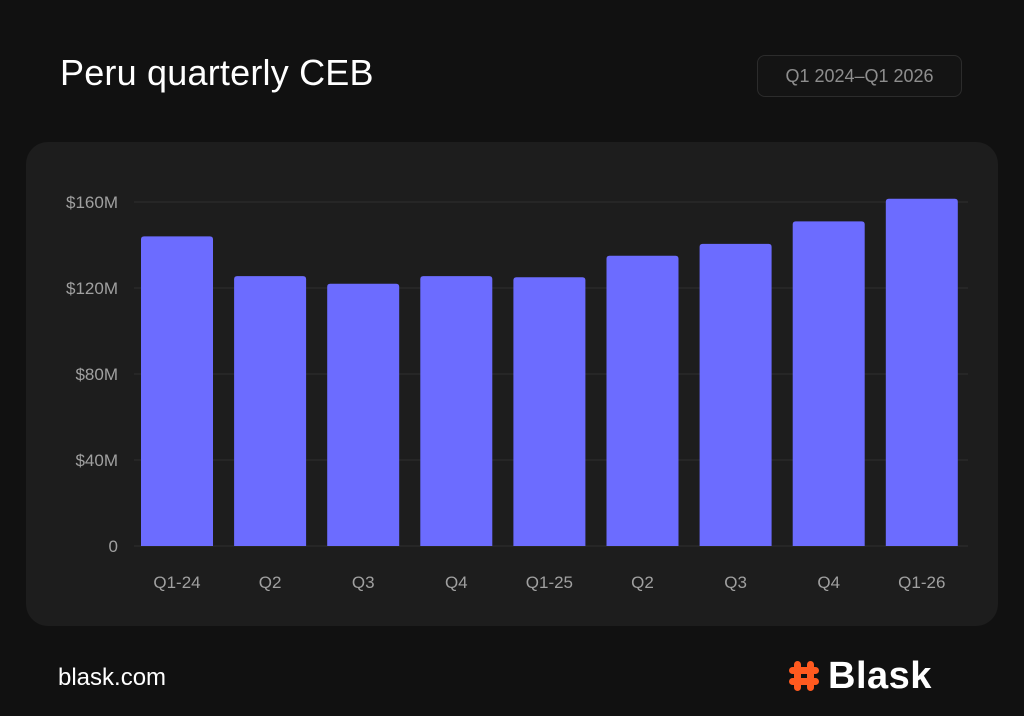 This screenshot has height=716, width=1024. What do you see at coordinates (112, 677) in the screenshot?
I see `footer-url: blask.com` at bounding box center [112, 677].